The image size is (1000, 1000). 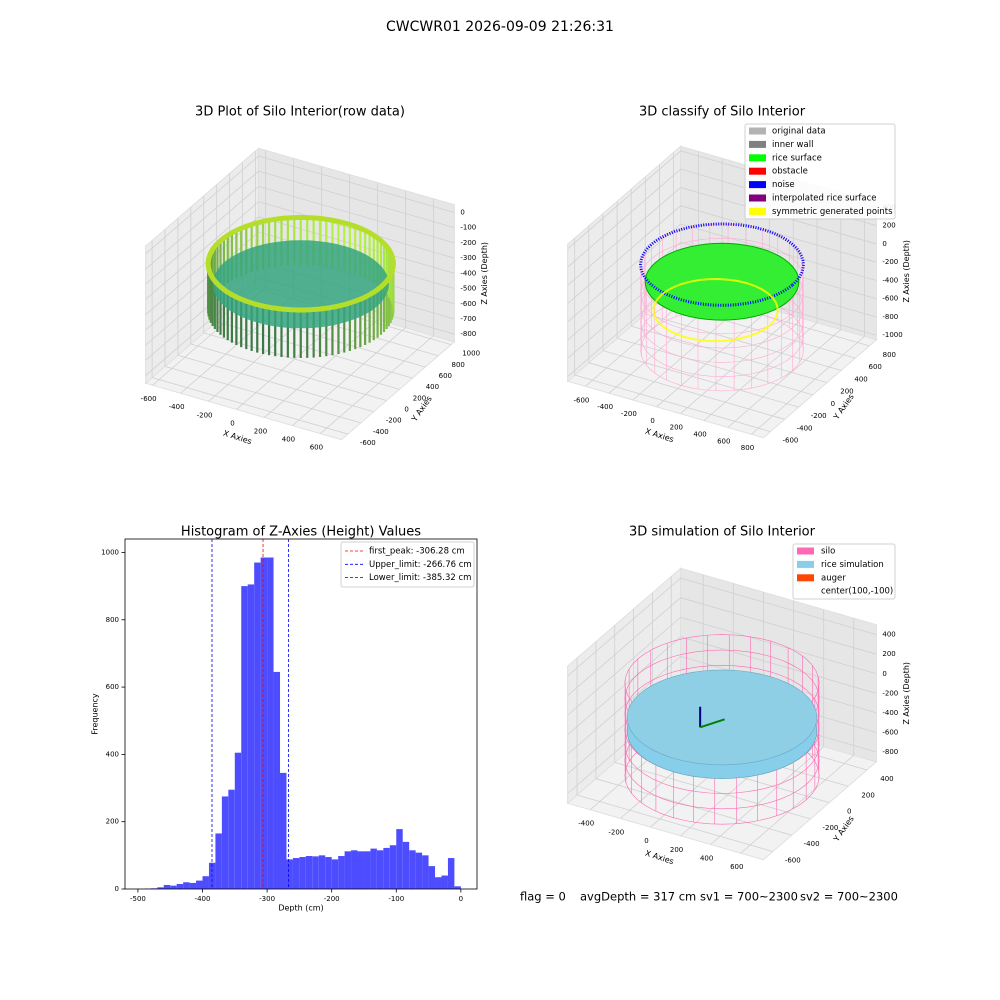 I want to click on z-tick-label: -300, so click(x=468, y=258).